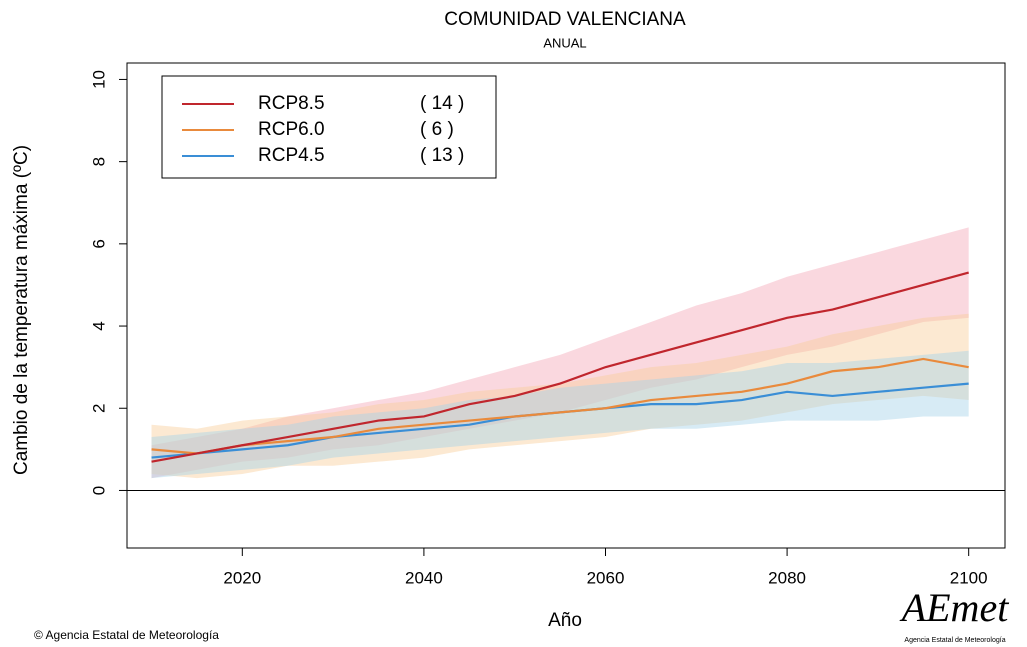 This screenshot has width=1027, height=647. Describe the element at coordinates (242, 577) in the screenshot. I see `x-tick-label: 2020` at that location.